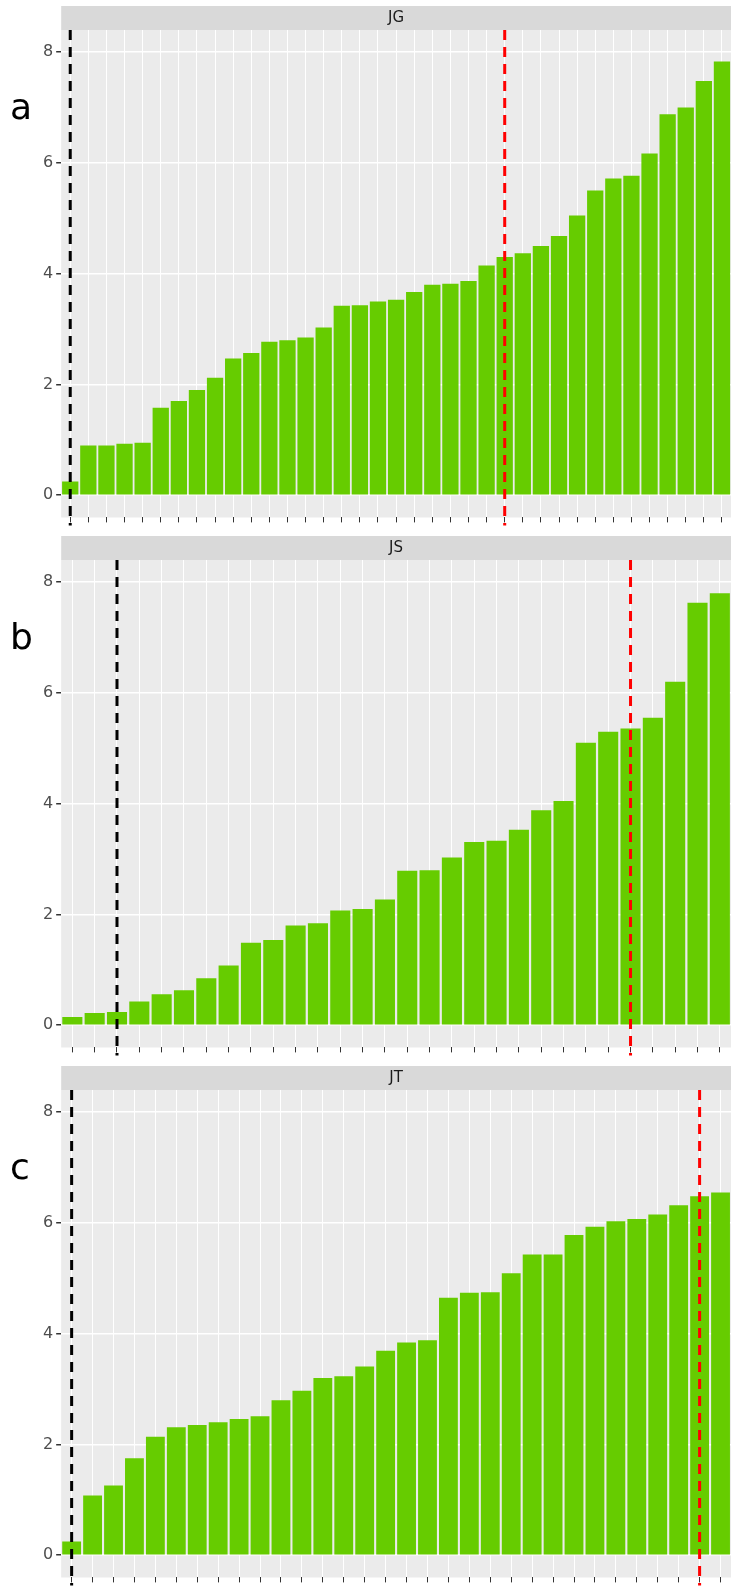 This screenshot has width=733, height=1590. Describe the element at coordinates (396, 1076) in the screenshot. I see `chart-title: JT` at that location.